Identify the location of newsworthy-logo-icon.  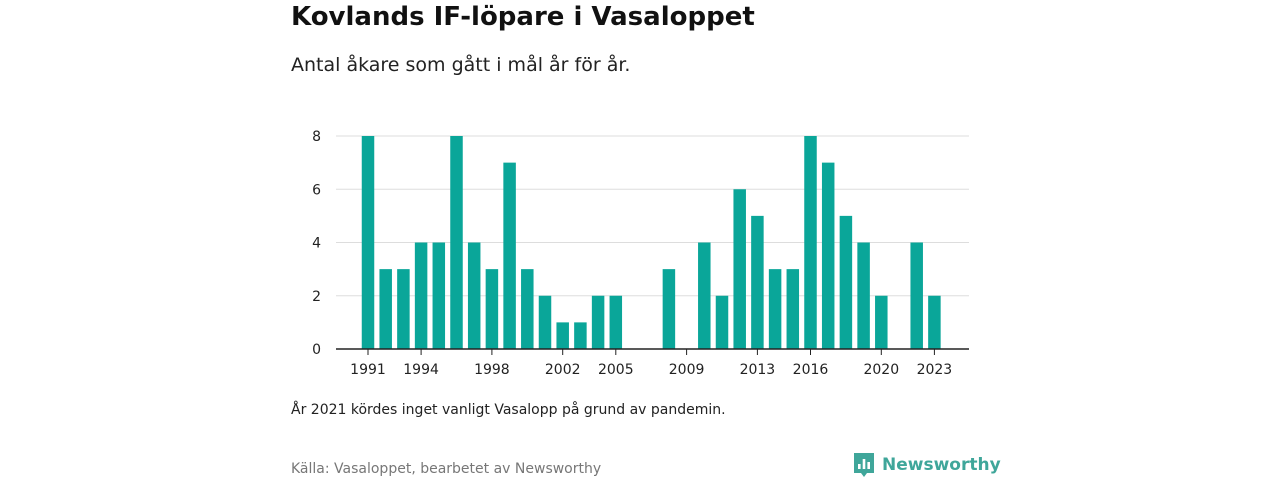
(864, 465).